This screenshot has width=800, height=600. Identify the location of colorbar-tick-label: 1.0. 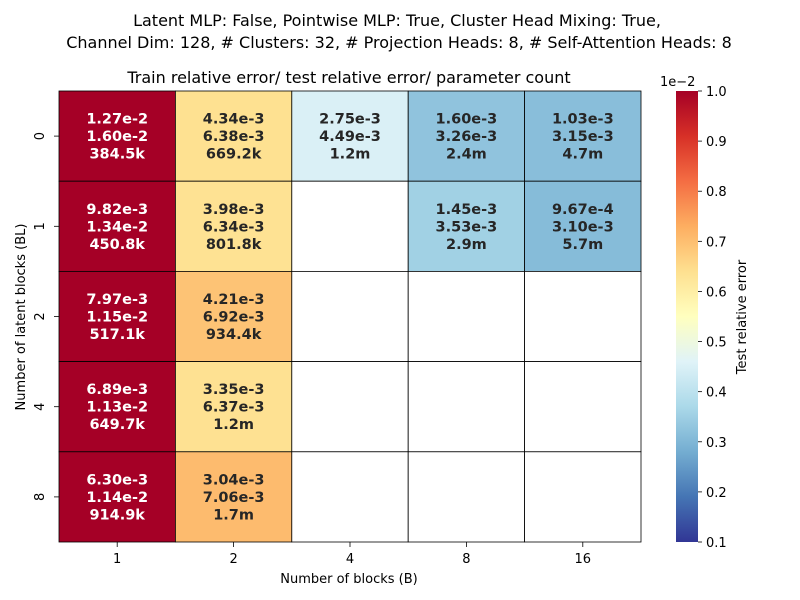
(716, 92).